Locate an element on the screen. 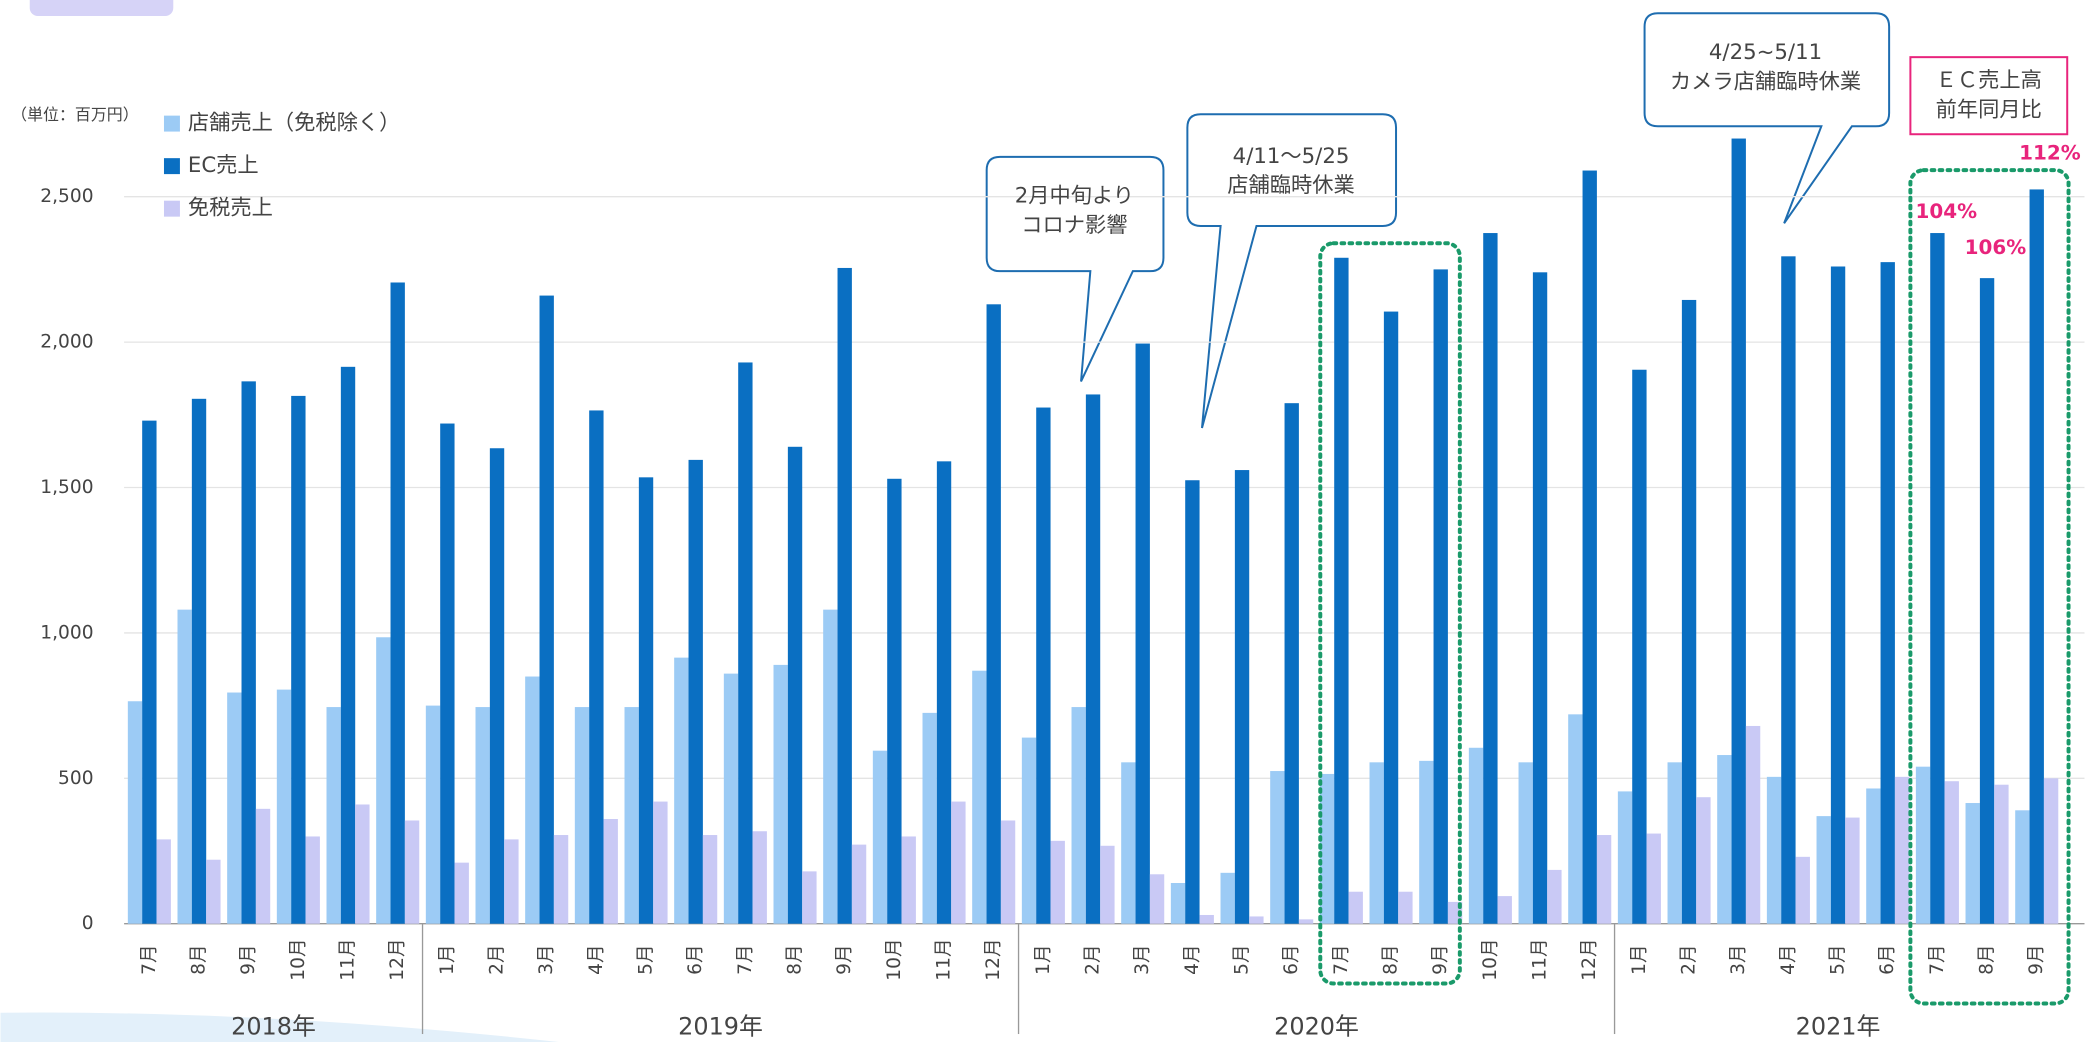  highlight-box is located at coordinates (1989, 587).